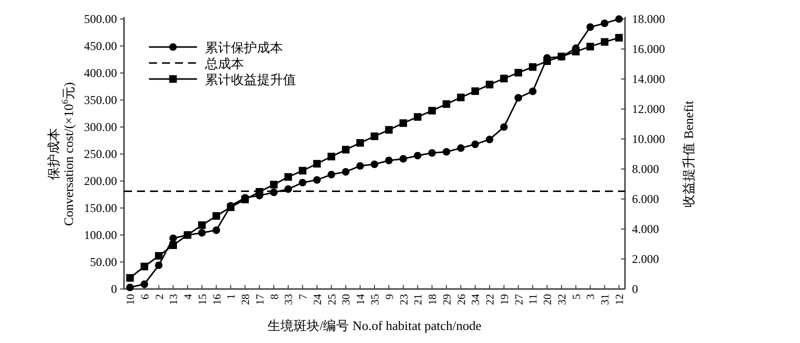  Describe the element at coordinates (202, 299) in the screenshot. I see `x-tick-label: 15` at that location.